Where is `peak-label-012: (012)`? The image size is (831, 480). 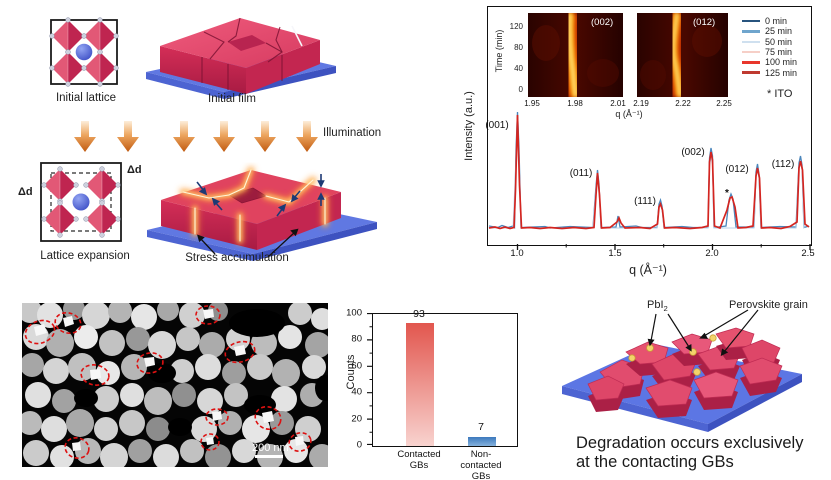
peak-label-012: (012) is located at coordinates (737, 169).